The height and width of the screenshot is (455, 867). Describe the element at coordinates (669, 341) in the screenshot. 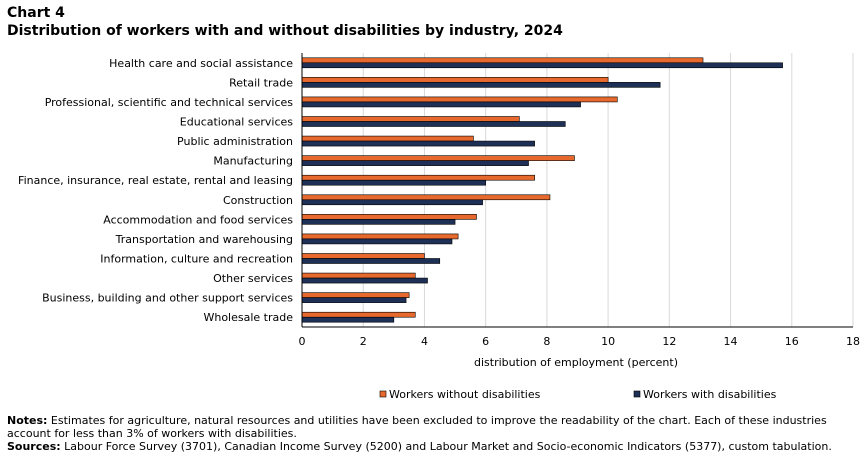

I see `x-tick-label: 12` at that location.